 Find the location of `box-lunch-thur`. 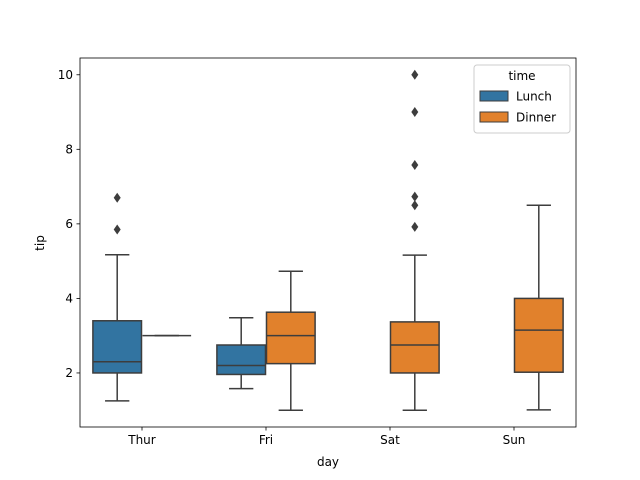

box-lunch-thur is located at coordinates (117, 297).